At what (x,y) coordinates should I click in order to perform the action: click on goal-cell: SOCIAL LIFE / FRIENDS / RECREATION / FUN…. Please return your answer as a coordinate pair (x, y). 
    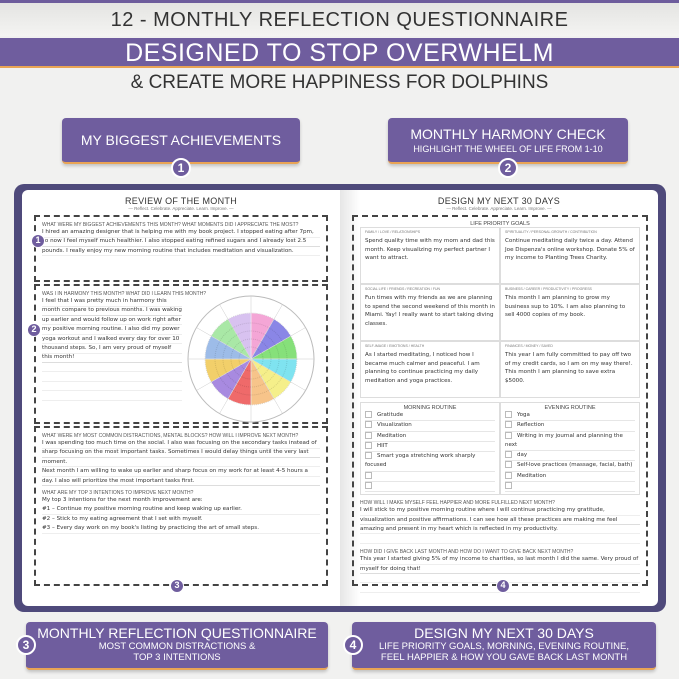
    Looking at the image, I should click on (430, 312).